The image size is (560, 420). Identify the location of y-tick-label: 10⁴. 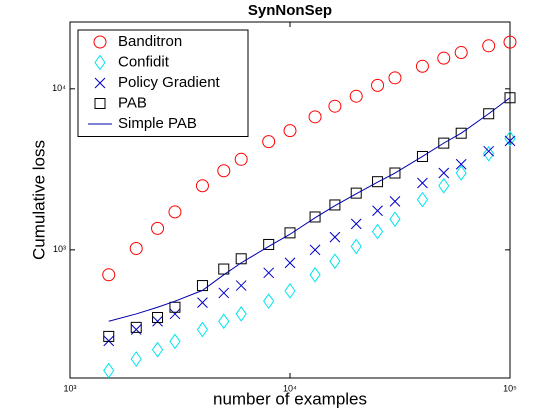
(59, 88).